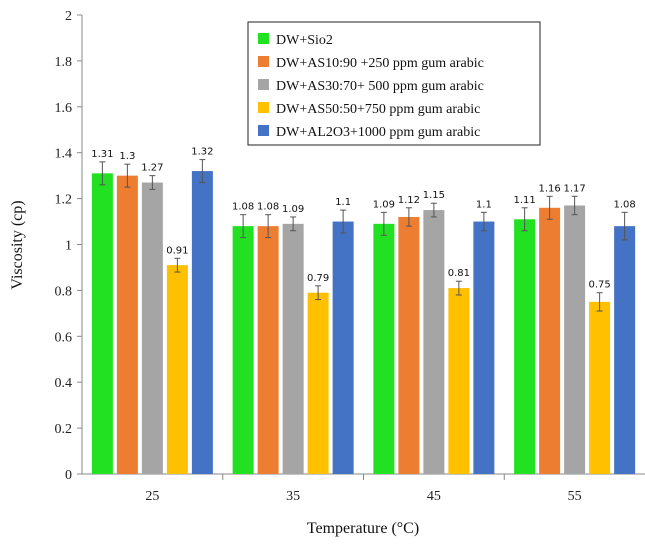 This screenshot has height=548, width=645. What do you see at coordinates (293, 496) in the screenshot?
I see `x-tick-label: 35` at bounding box center [293, 496].